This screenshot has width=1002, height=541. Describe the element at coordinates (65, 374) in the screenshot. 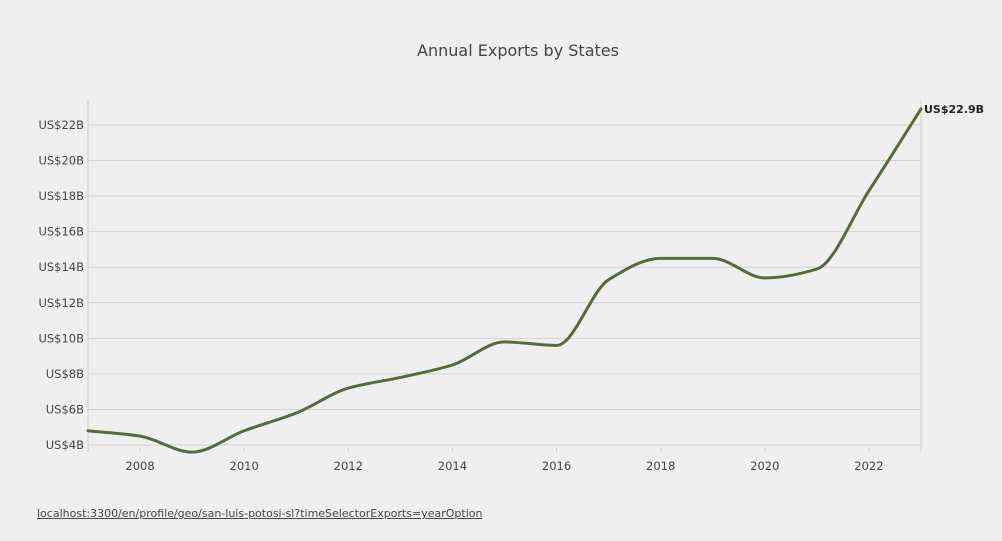

I see `y-tick-label: US$8B` at that location.